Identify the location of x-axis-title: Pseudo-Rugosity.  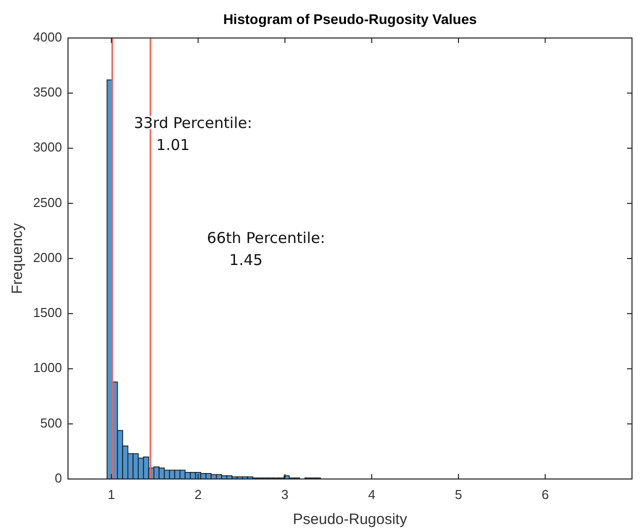
(350, 519).